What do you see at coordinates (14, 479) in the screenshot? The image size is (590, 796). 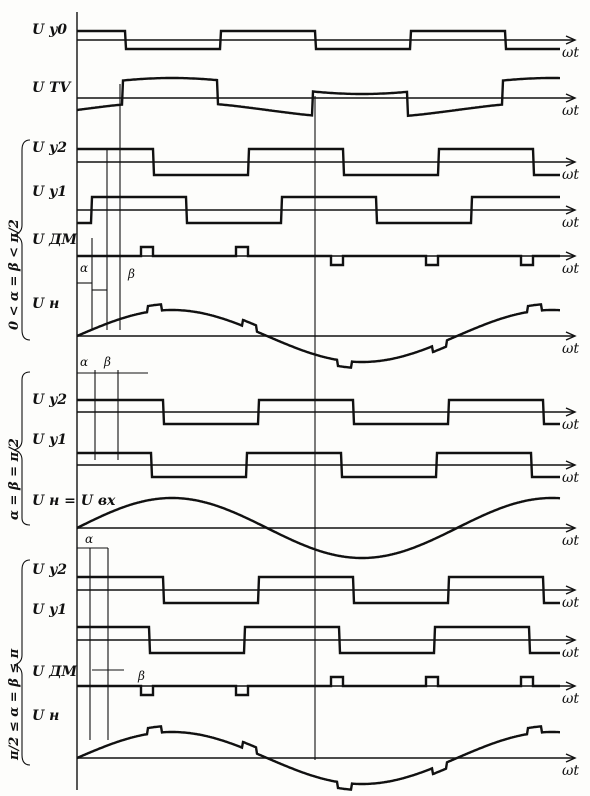 I see `case-b-condition: α = β = π/2` at bounding box center [14, 479].